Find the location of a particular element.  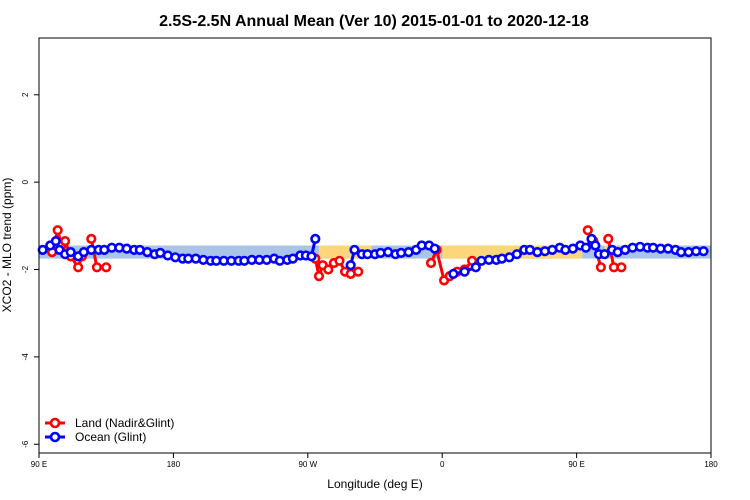

y-tick-label: -4 is located at coordinates (25, 357).